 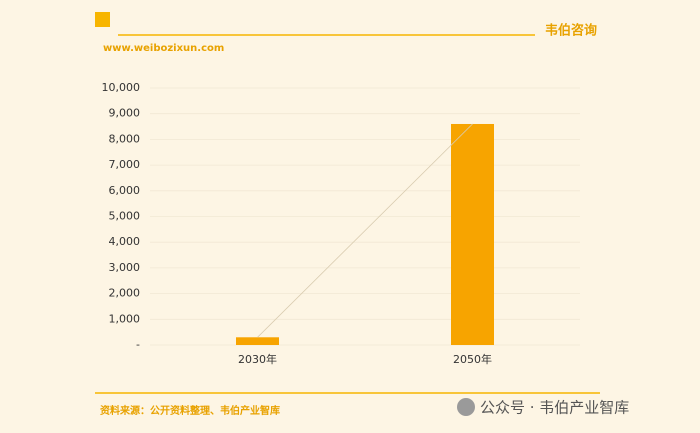 I want to click on source-note: 资料来源：公开资料整理、韦伯产业智库, so click(x=190, y=410).